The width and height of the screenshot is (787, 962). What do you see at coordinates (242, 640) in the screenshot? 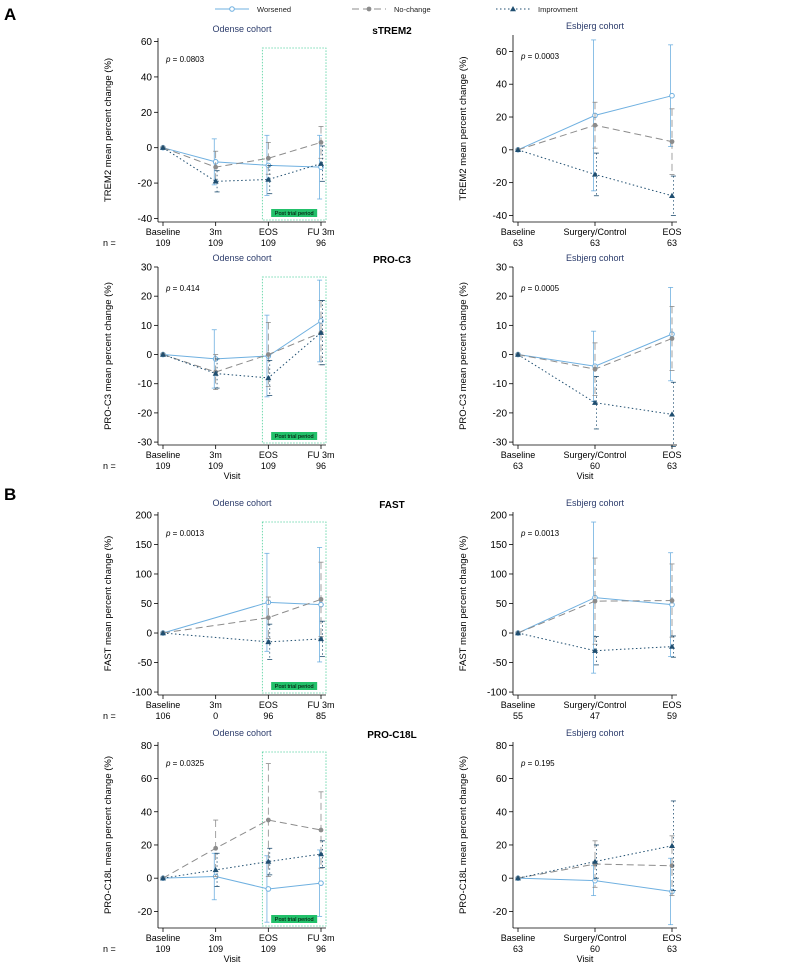
I see `series-improvment` at bounding box center [242, 640].